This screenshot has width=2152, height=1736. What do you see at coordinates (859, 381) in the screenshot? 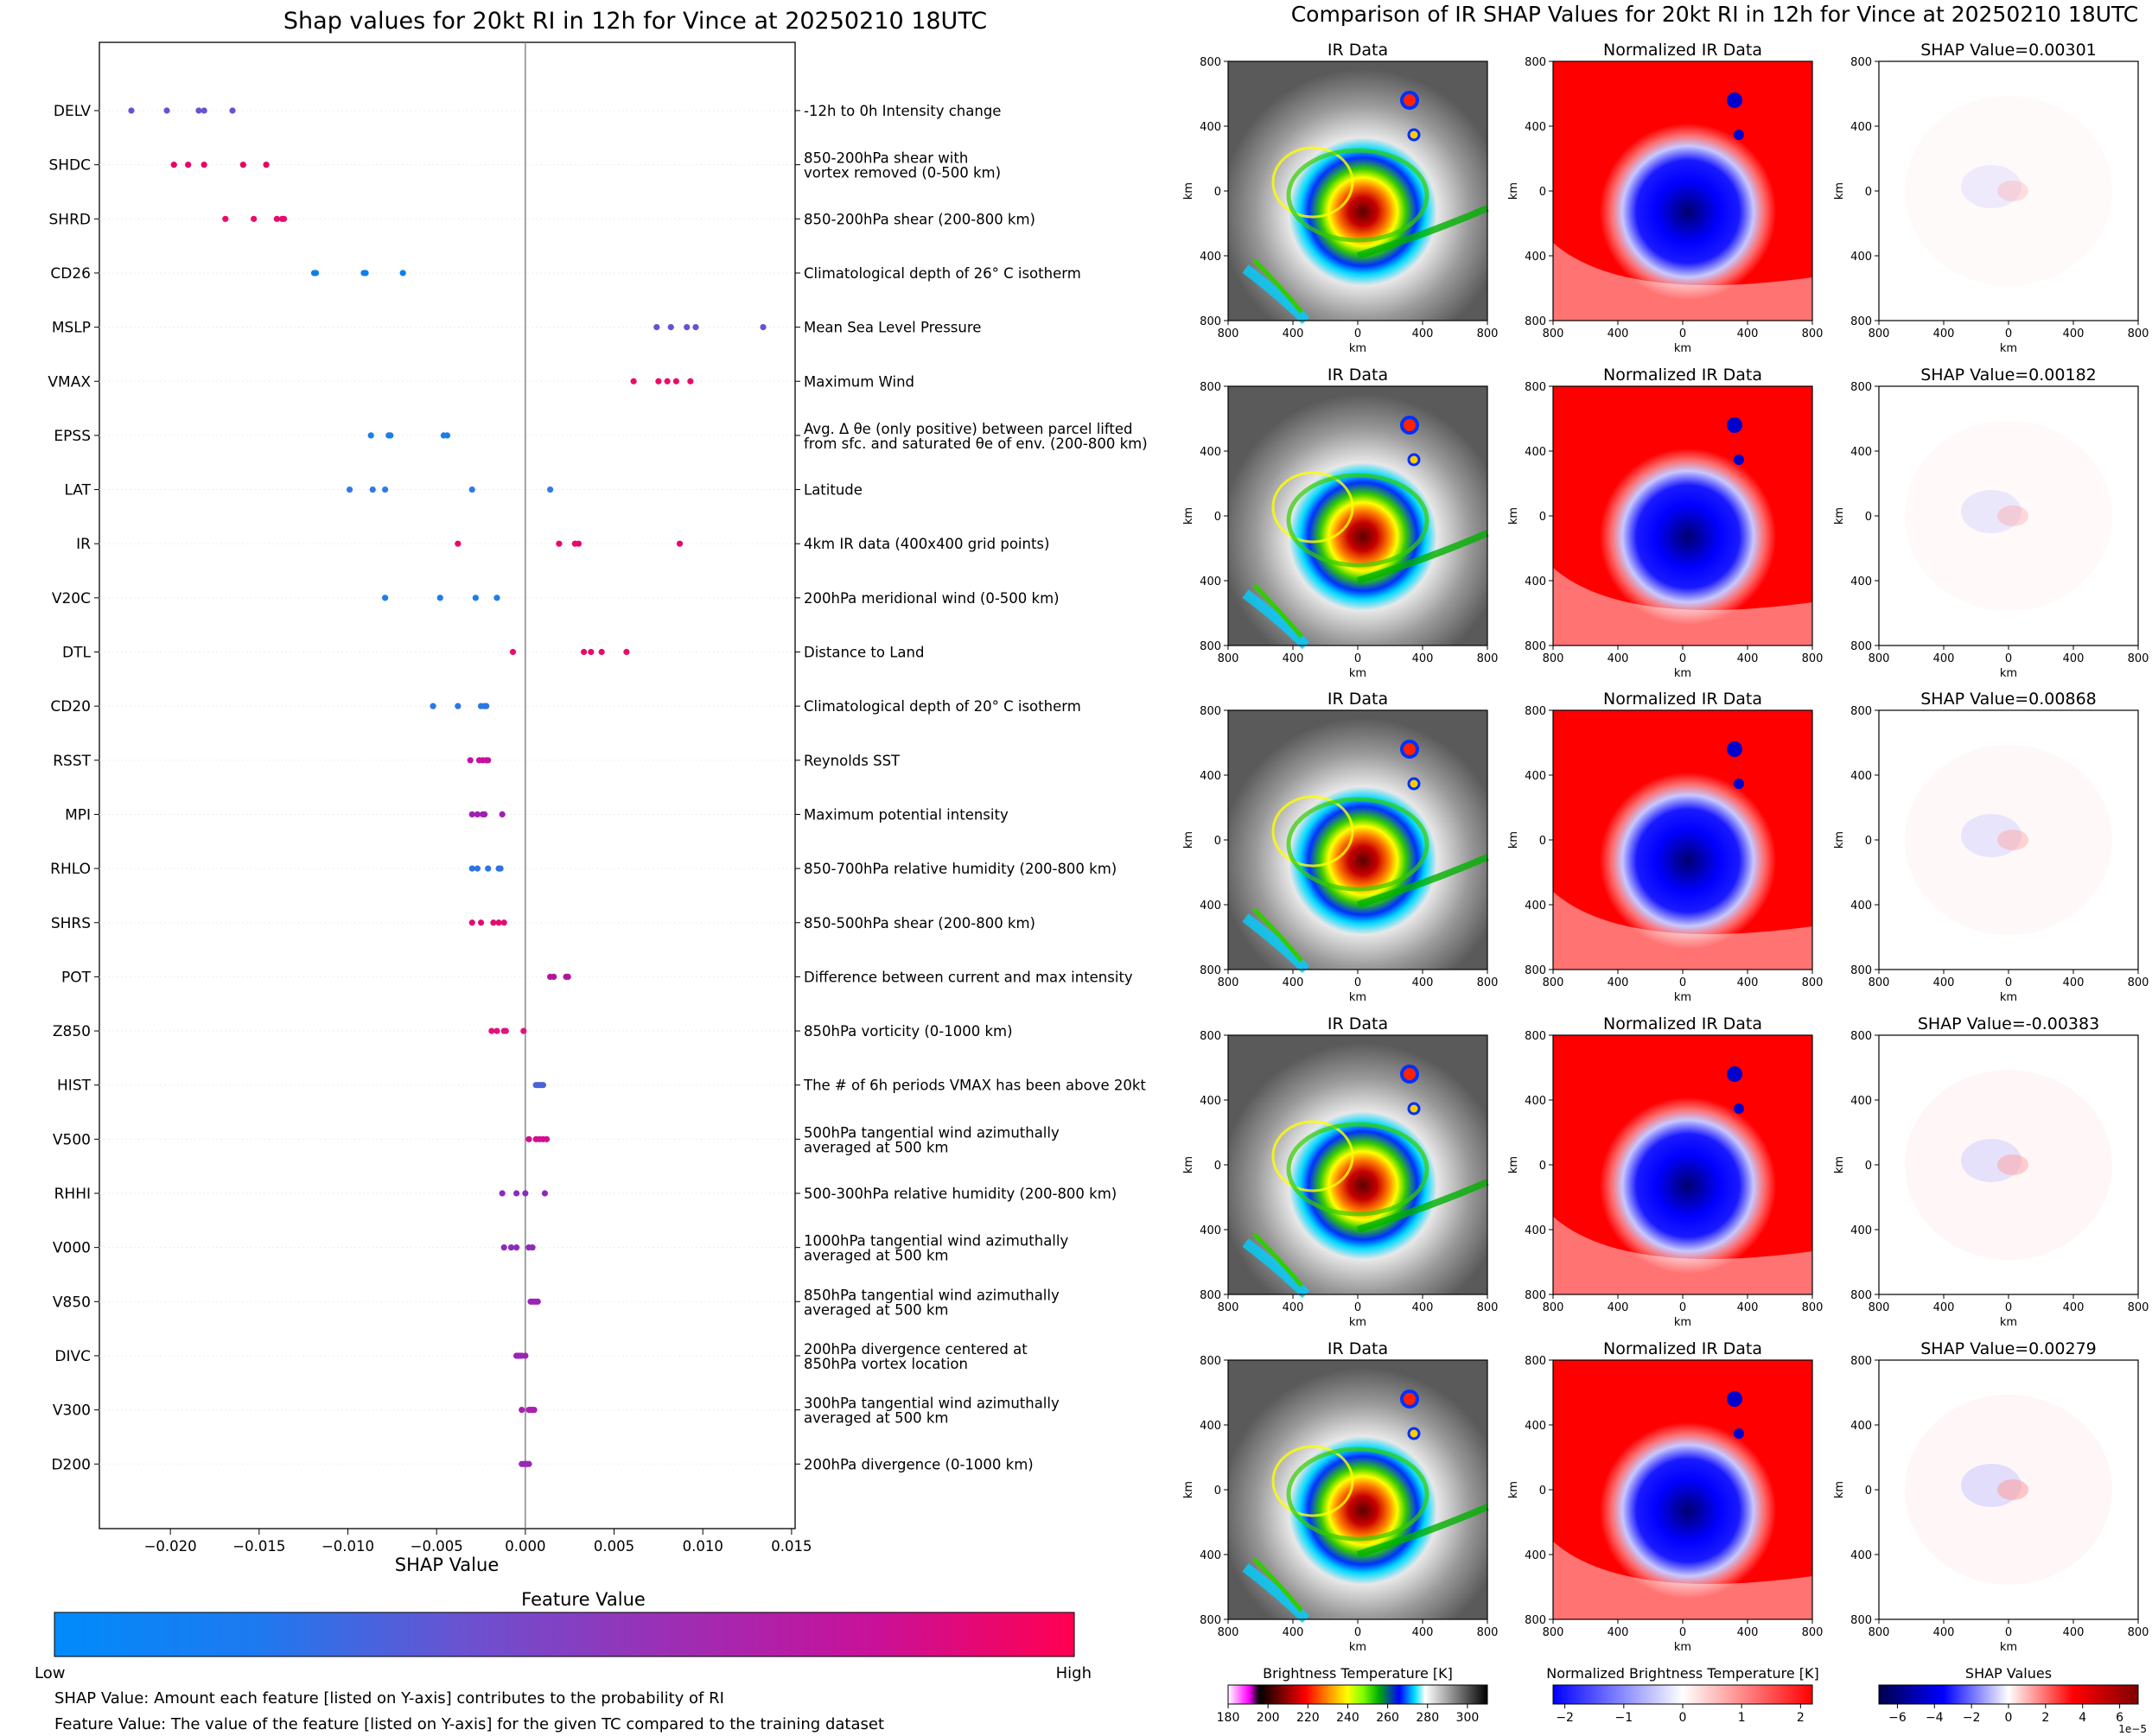
I see `feature-desc-vmax: Maximum Wind` at bounding box center [859, 381].